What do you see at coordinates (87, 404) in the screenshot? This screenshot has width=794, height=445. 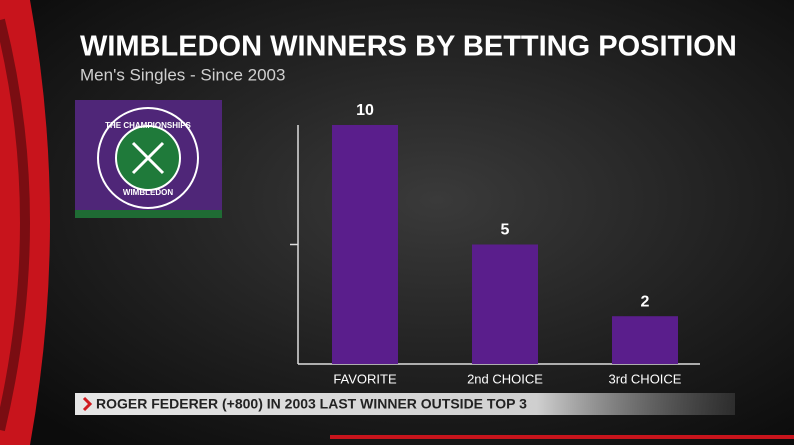 I see `footer-marker` at bounding box center [87, 404].